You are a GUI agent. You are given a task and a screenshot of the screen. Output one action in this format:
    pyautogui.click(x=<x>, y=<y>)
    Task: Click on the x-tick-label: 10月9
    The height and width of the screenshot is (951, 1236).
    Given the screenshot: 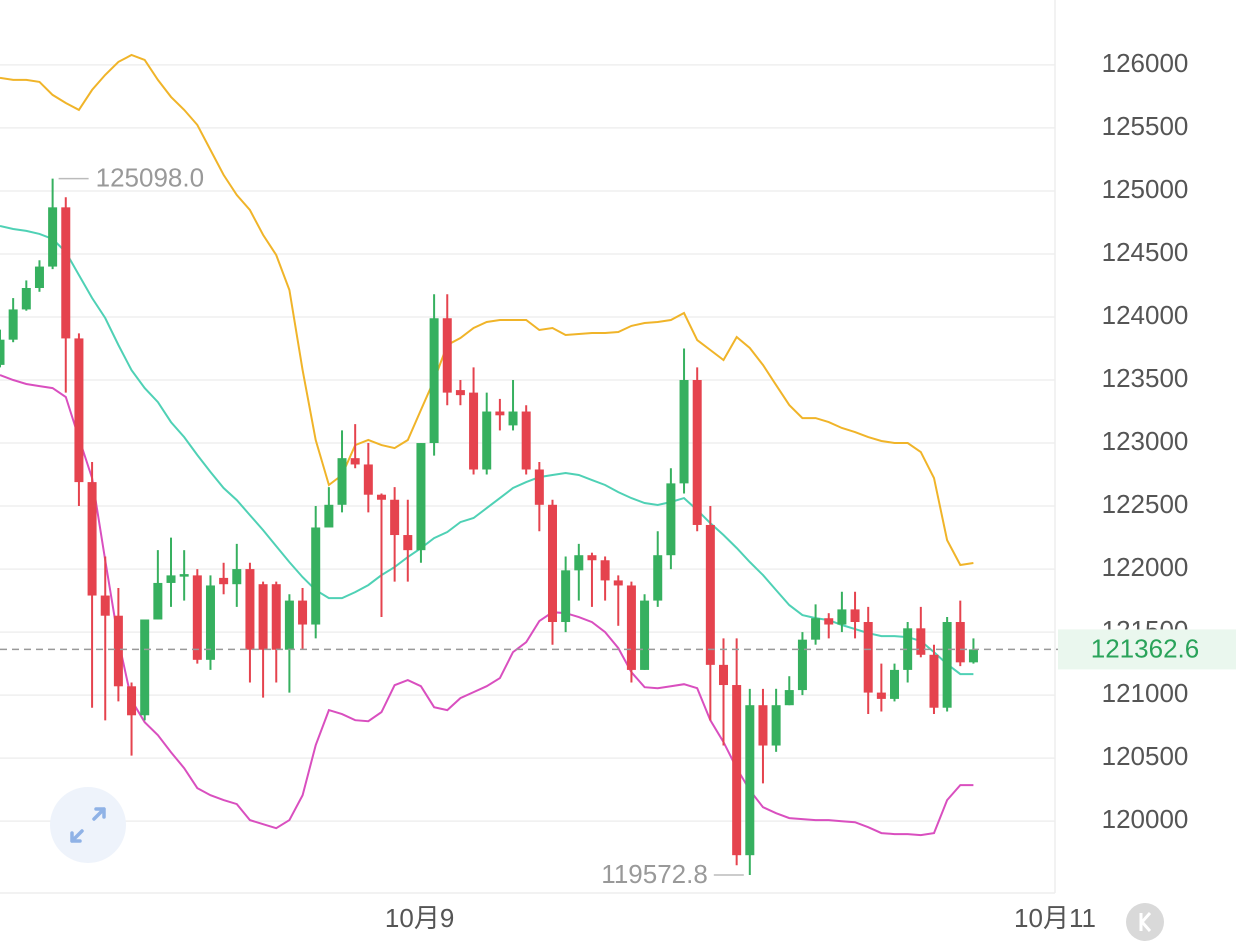 What is the action you would take?
    pyautogui.click(x=419, y=918)
    